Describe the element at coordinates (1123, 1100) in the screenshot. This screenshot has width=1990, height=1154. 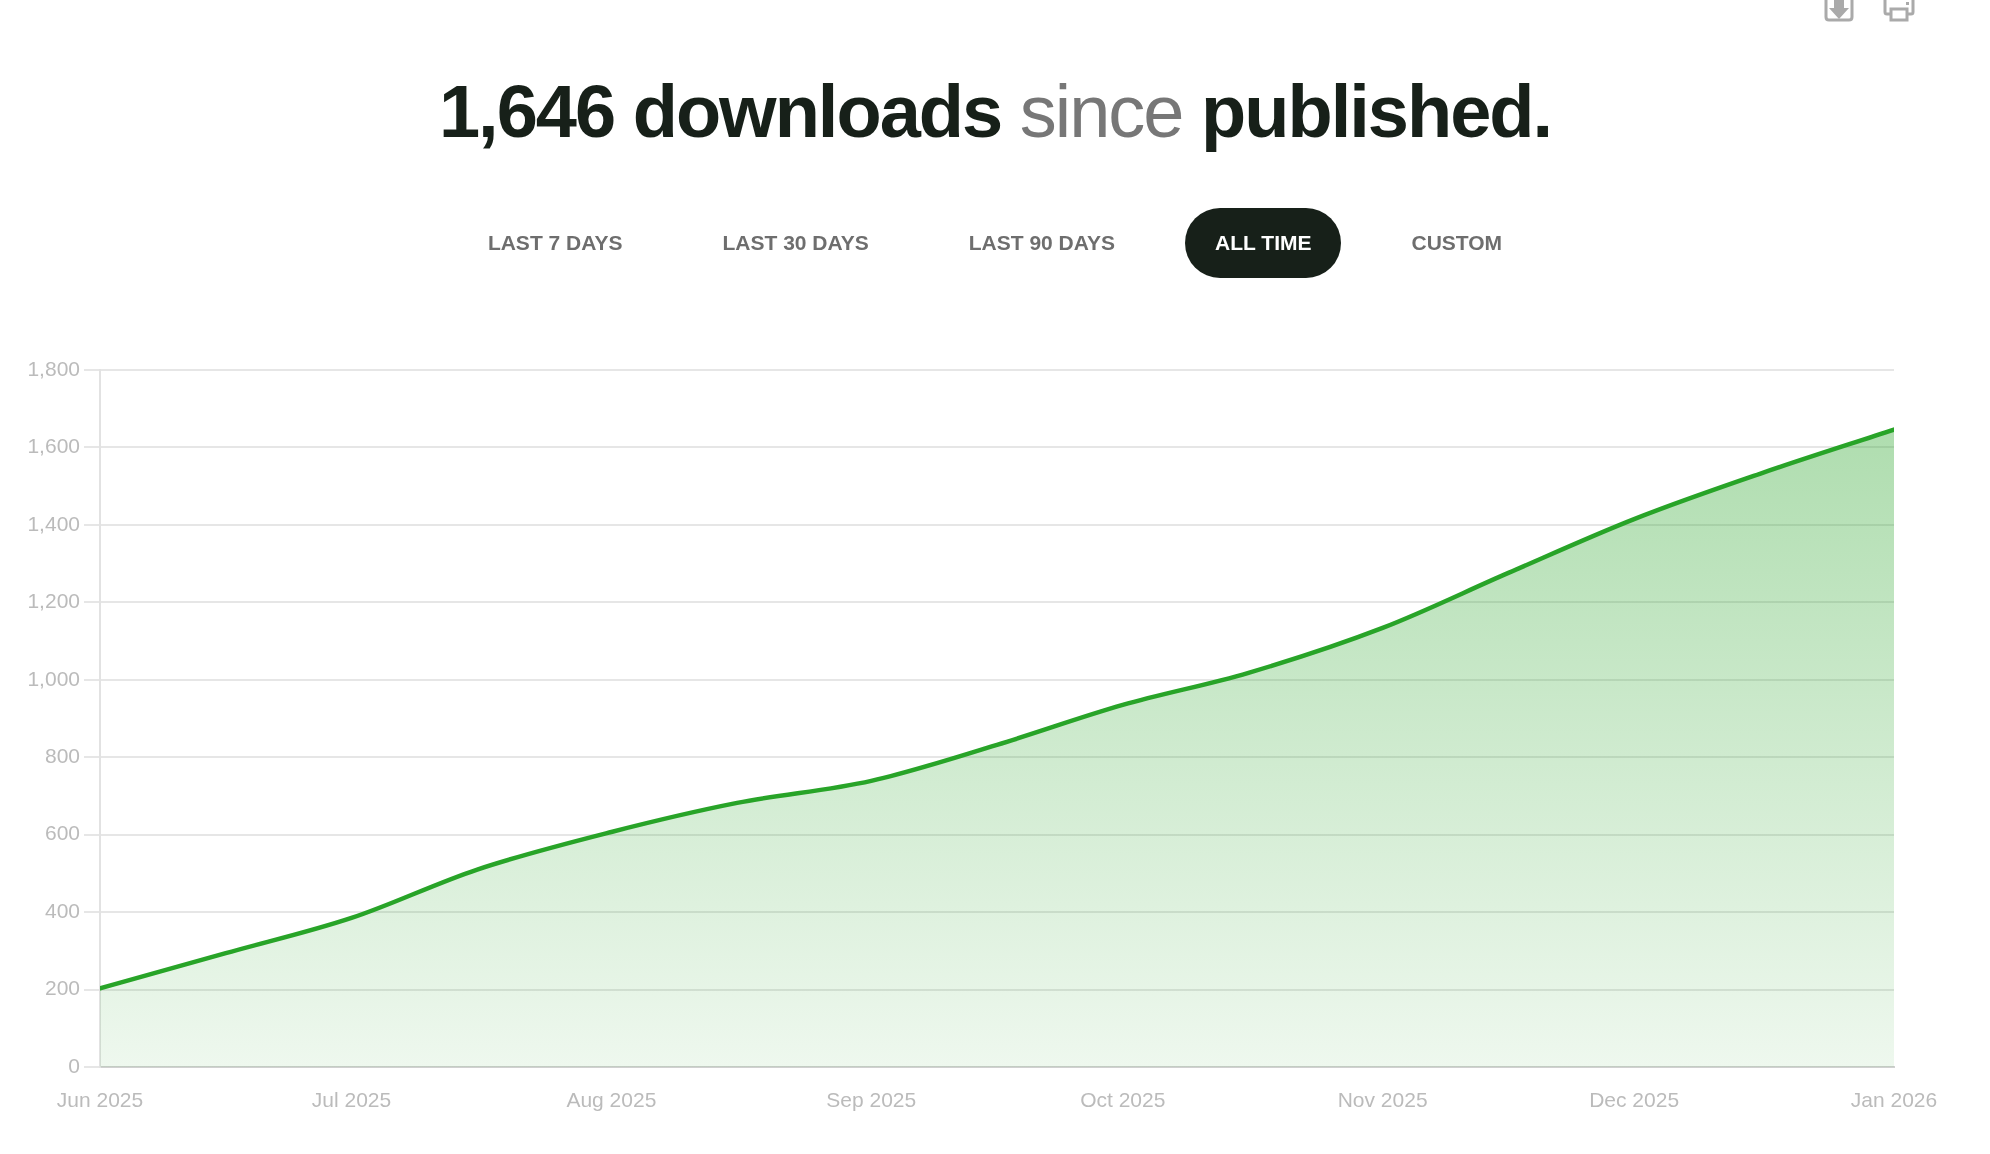
I see `x-tick-label: Oct 2025` at that location.